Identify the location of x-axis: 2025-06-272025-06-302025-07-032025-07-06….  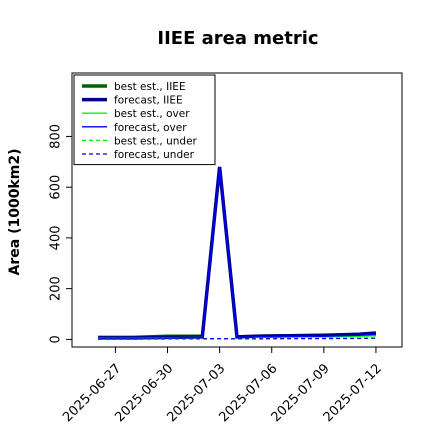
(222, 386).